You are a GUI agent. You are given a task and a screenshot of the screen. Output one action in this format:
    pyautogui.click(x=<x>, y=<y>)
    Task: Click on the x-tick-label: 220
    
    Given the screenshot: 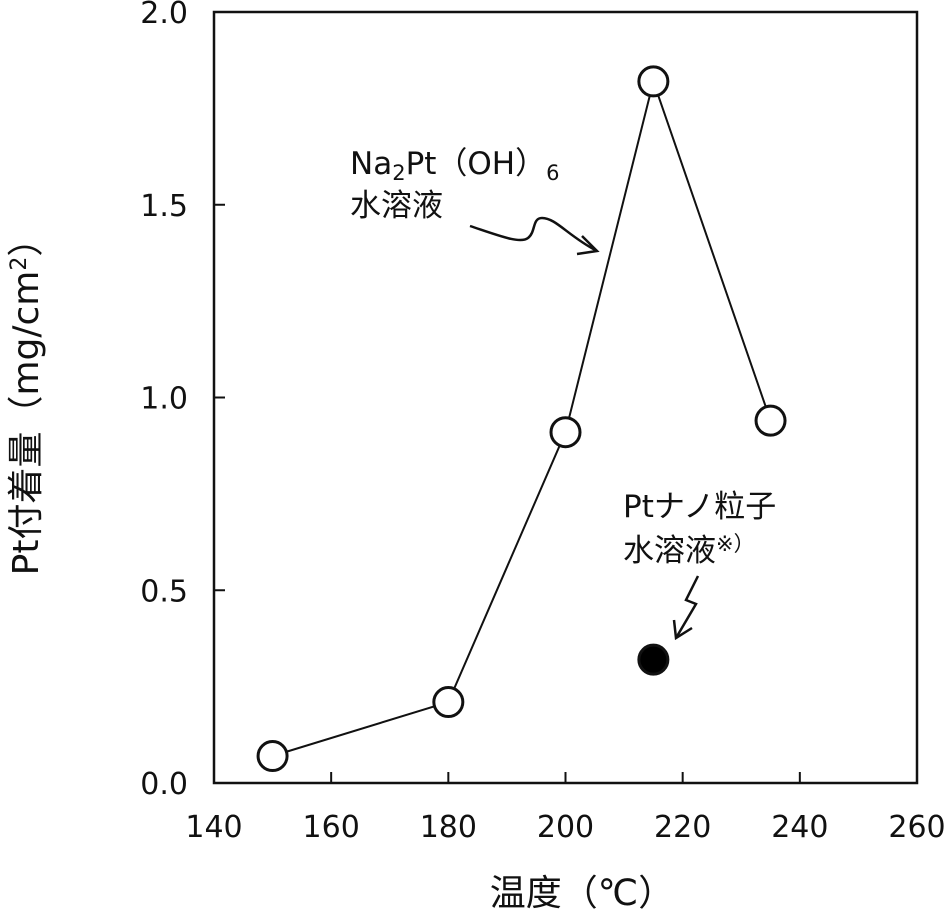 What is the action you would take?
    pyautogui.click(x=682, y=827)
    